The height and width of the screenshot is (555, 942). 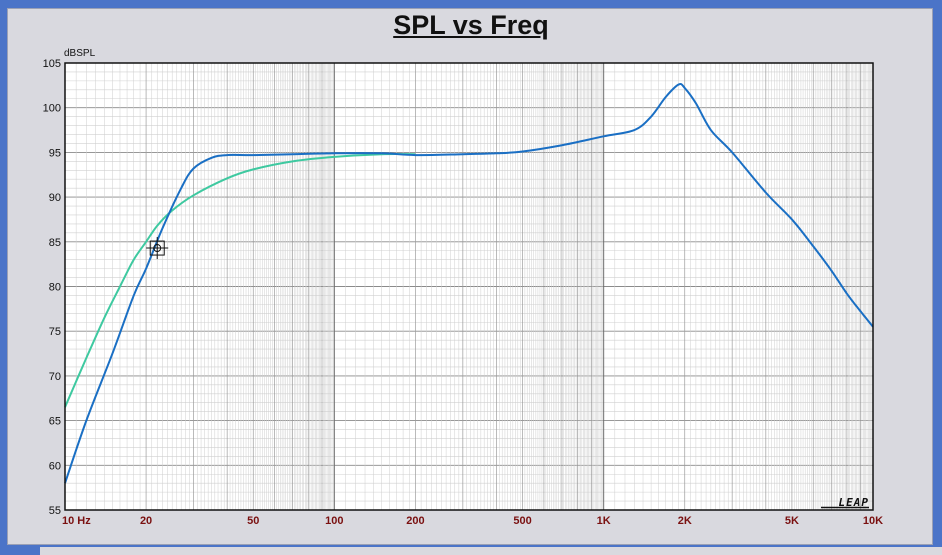 What do you see at coordinates (146, 521) in the screenshot?
I see `x-tick-label: 20` at bounding box center [146, 521].